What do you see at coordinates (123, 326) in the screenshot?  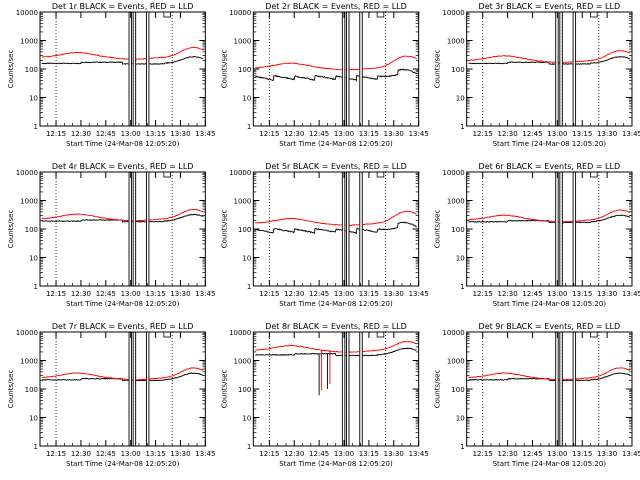 I see `chart-title: Det 7r BLACK = Events, RED = LLD` at bounding box center [123, 326].